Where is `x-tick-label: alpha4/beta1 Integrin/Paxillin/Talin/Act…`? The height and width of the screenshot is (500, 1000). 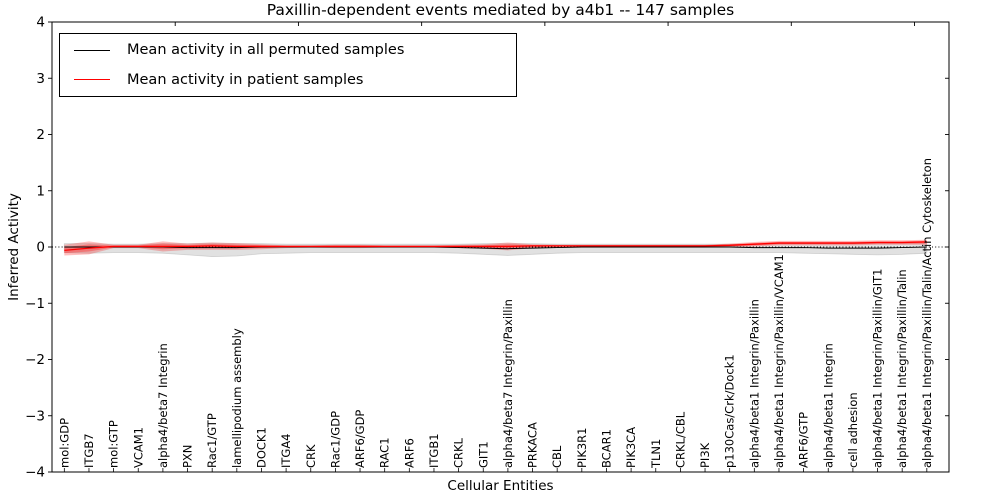
x-tick-label: alpha4/beta1 Integrin/Paxillin/Talin/Act… is located at coordinates (927, 313).